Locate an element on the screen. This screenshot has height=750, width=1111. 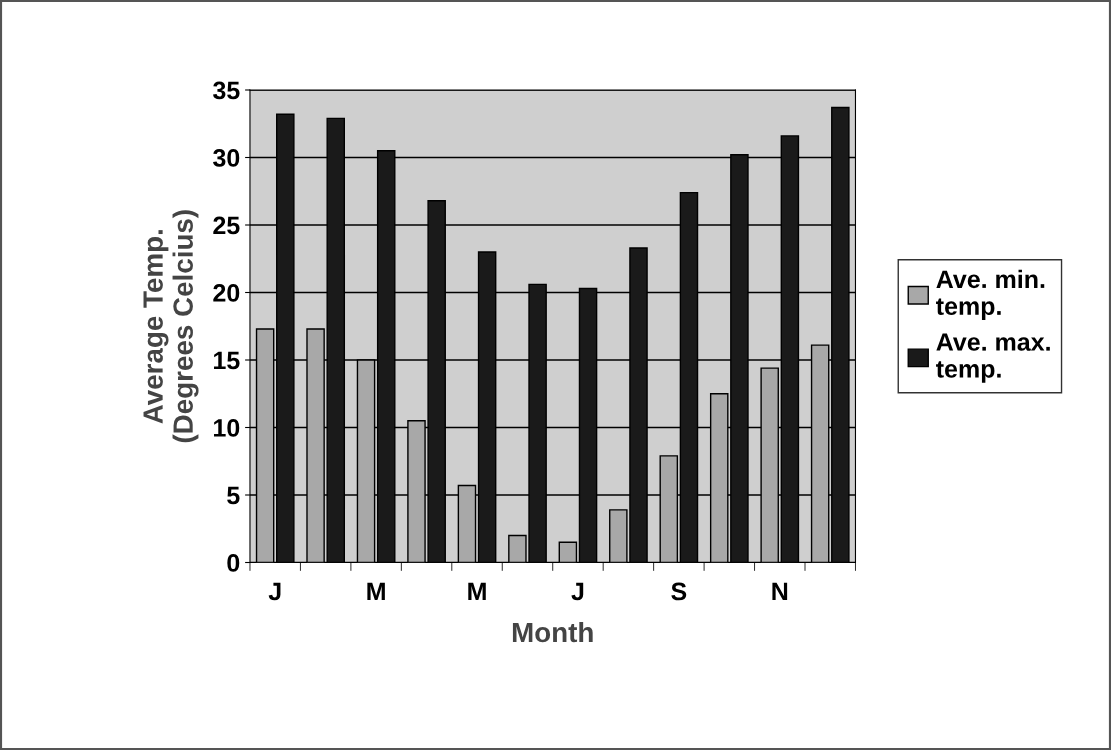
x-tick-label: N is located at coordinates (780, 591).